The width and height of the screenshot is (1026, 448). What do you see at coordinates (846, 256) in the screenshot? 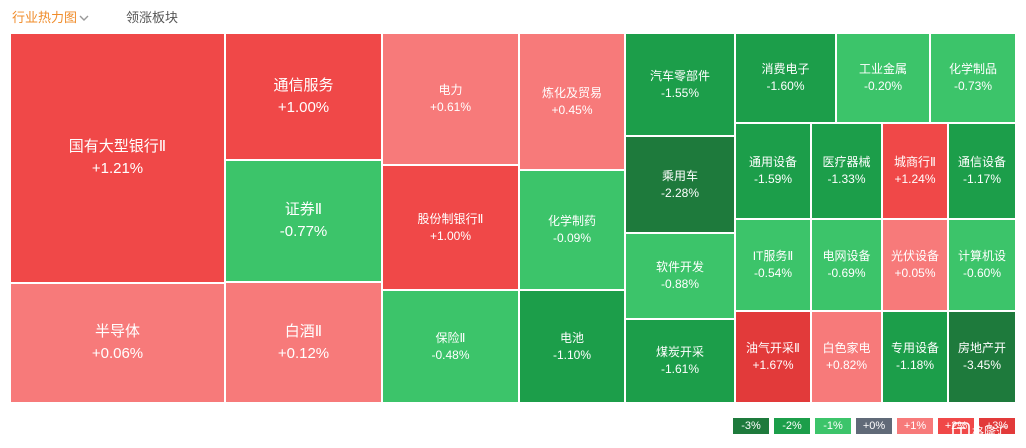
I see `tile-sector-name: 电网设备` at bounding box center [846, 256].